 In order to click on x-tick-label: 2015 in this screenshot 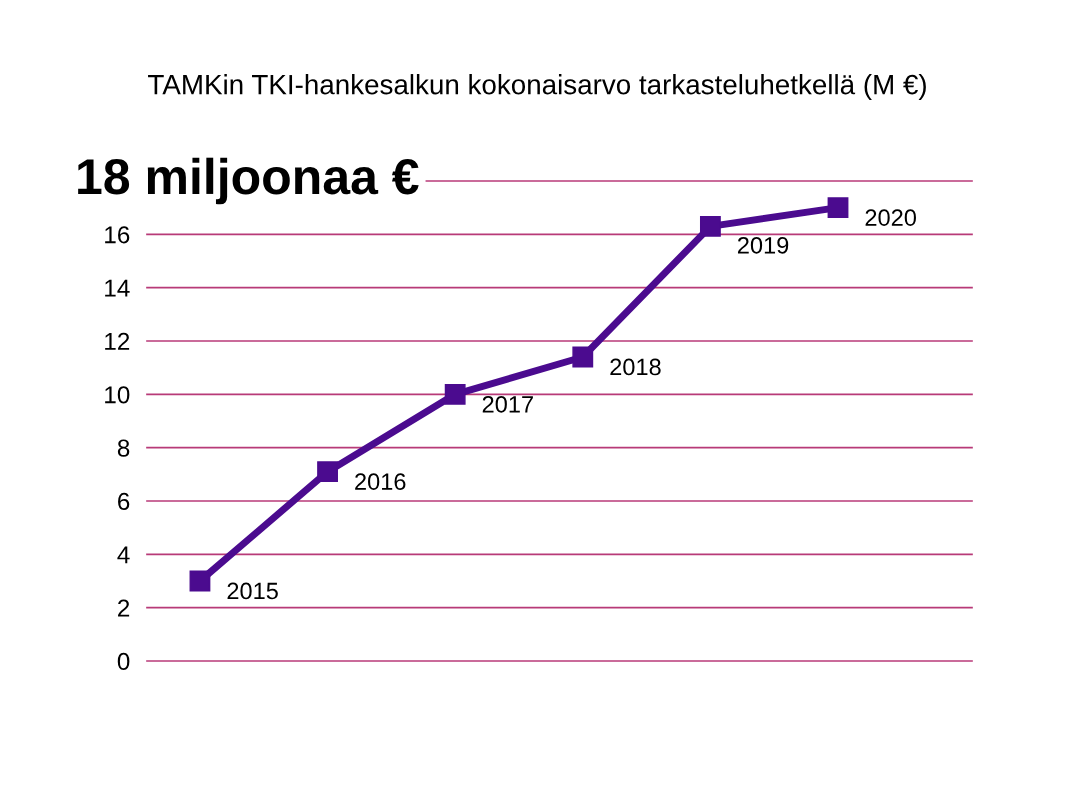, I will do `click(252, 591)`.